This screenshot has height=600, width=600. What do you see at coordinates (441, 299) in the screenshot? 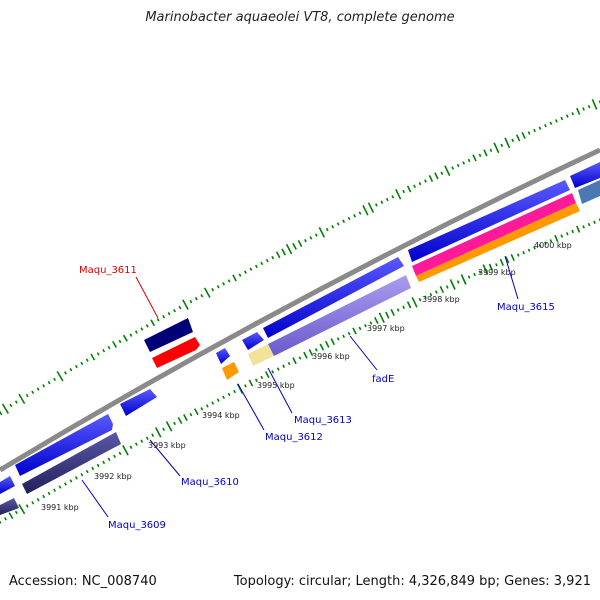
I see `tick-label: 3998 kbp` at bounding box center [441, 299].